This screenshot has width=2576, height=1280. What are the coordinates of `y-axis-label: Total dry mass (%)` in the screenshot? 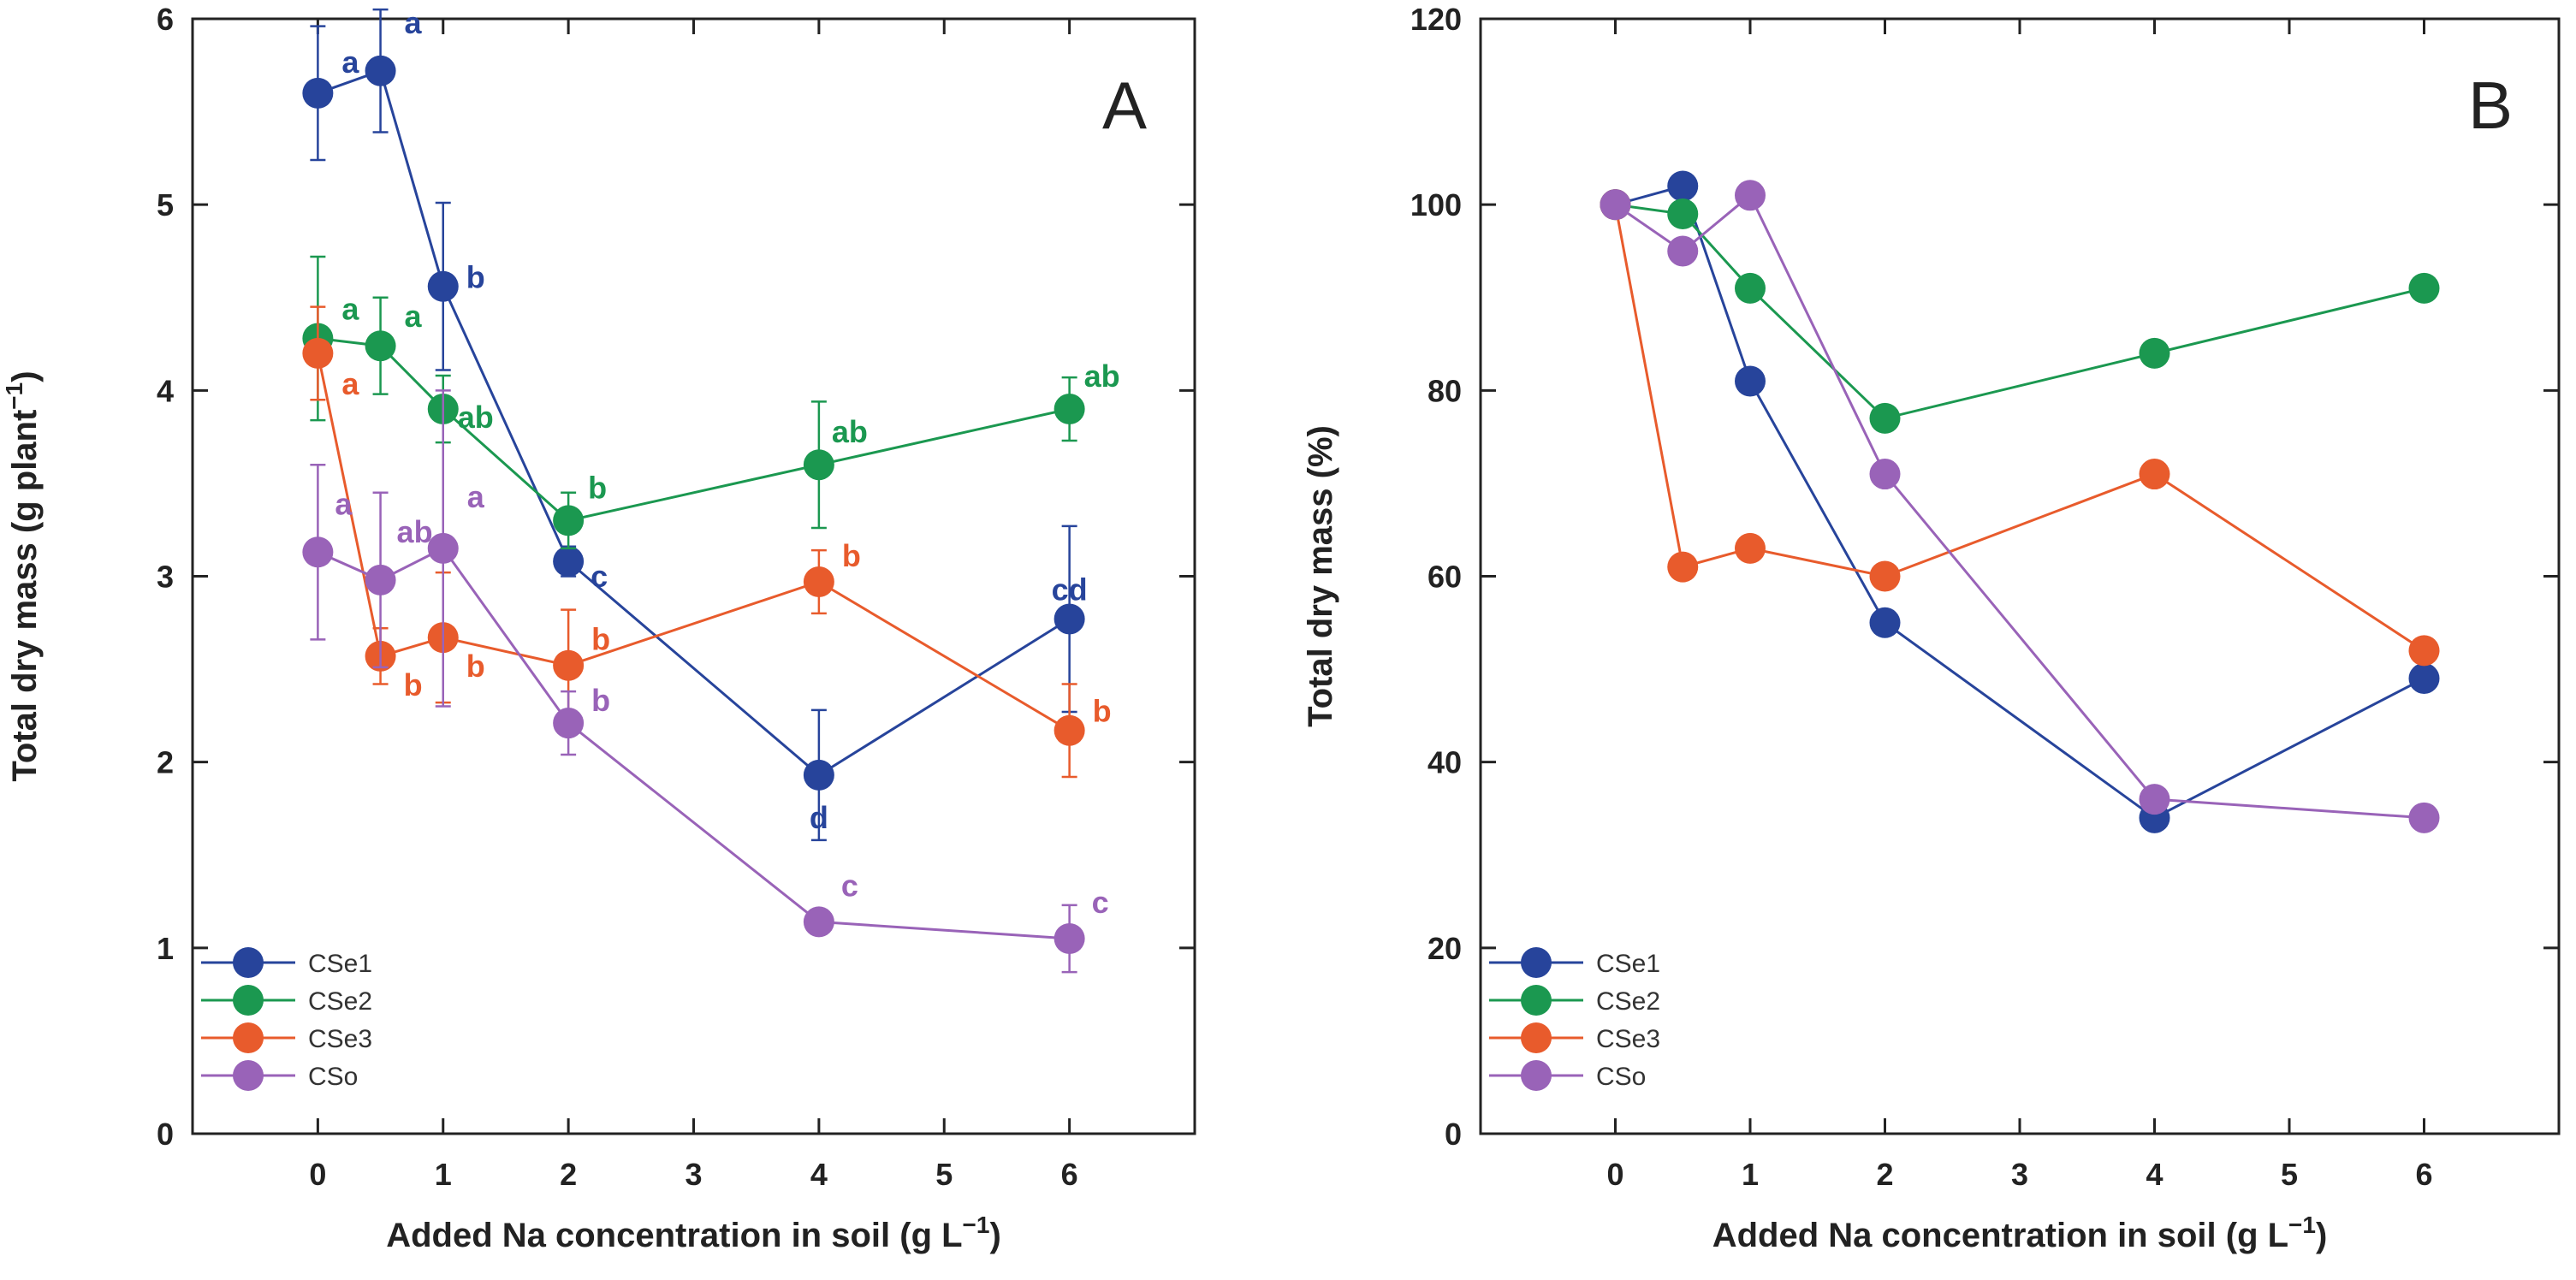 It's located at (1320, 576).